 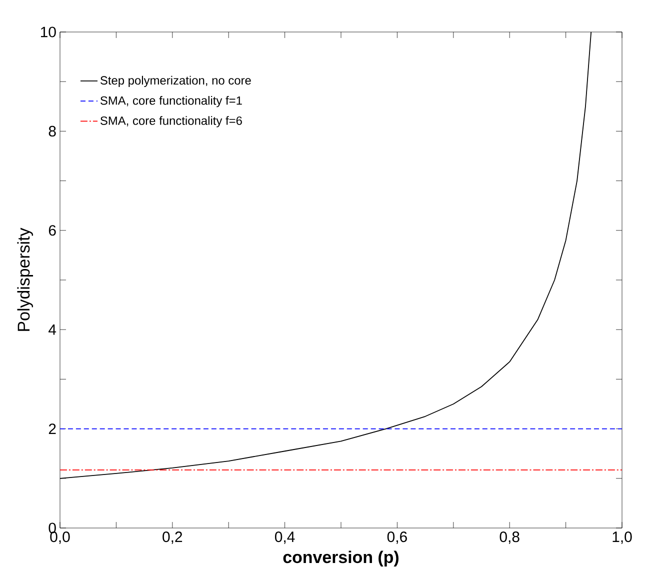 What do you see at coordinates (340, 558) in the screenshot?
I see `x-axis-title: conversion (p)` at bounding box center [340, 558].